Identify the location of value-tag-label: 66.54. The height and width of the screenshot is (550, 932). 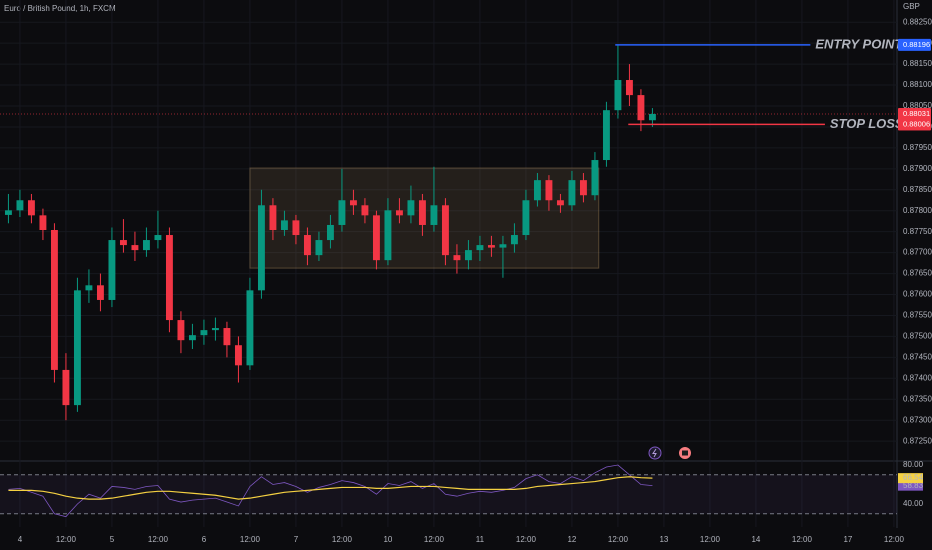
(913, 477).